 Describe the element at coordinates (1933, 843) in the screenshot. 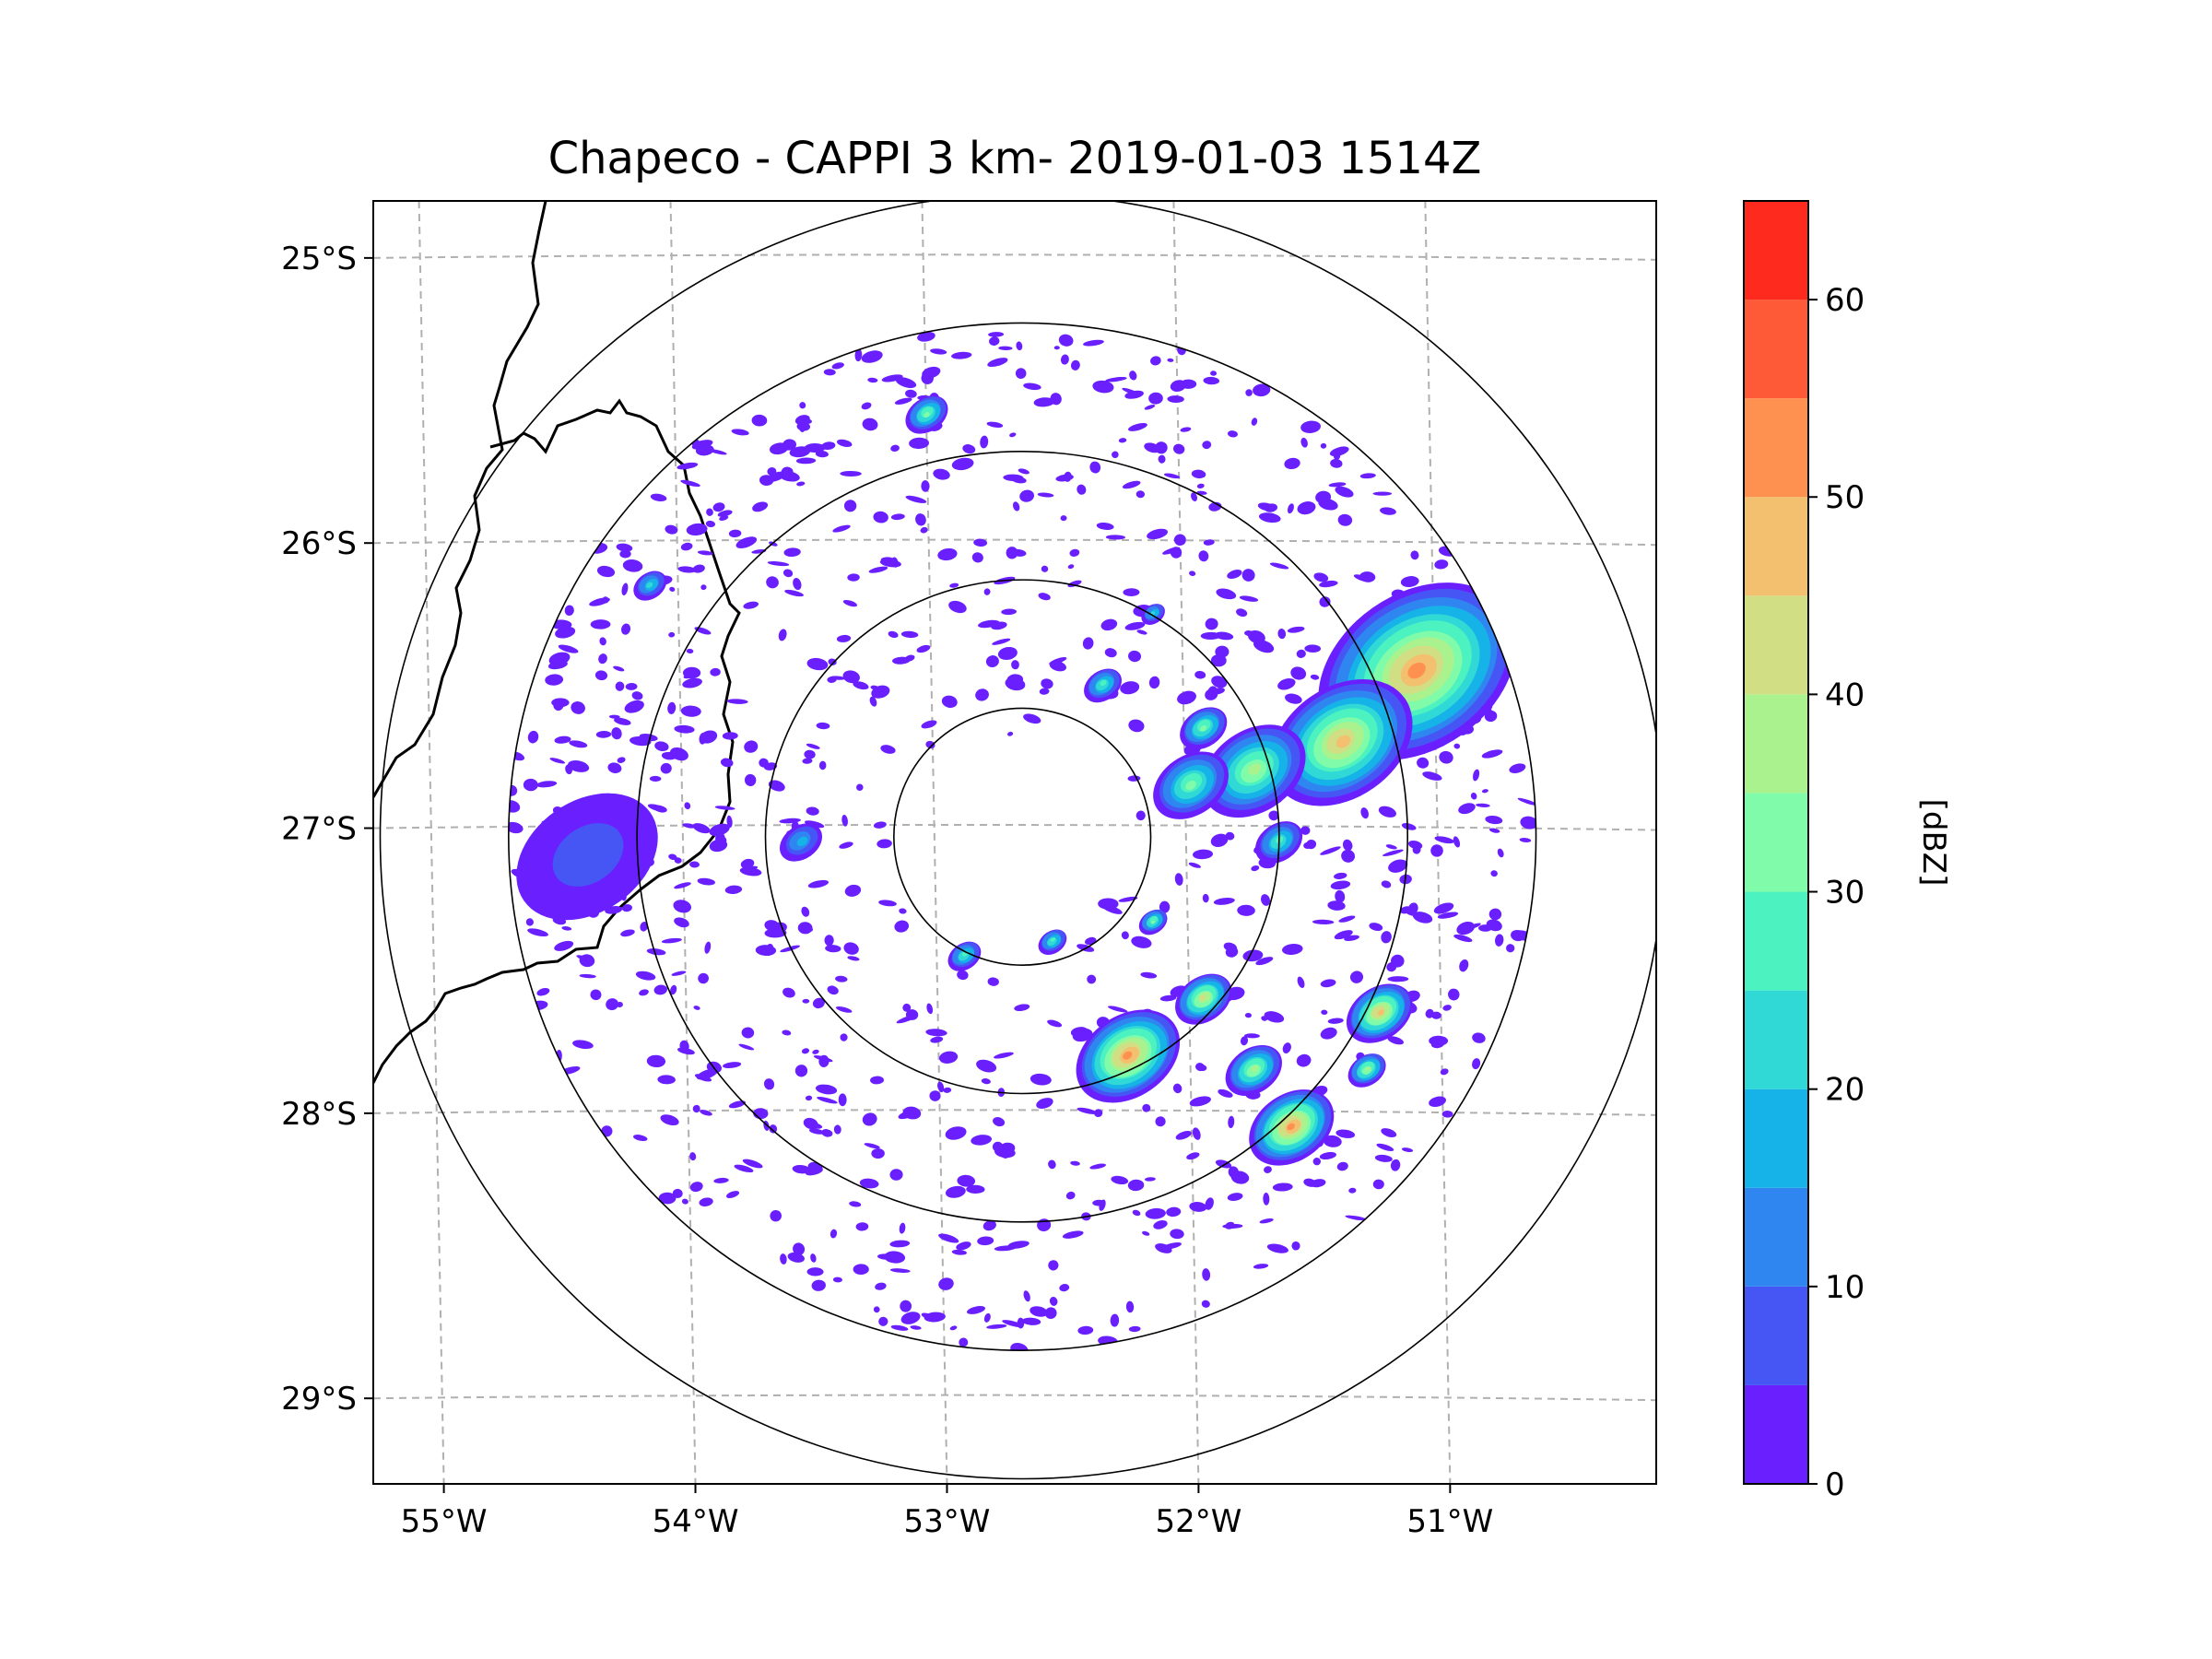

I see `colorbar-label: [dBZ]` at that location.